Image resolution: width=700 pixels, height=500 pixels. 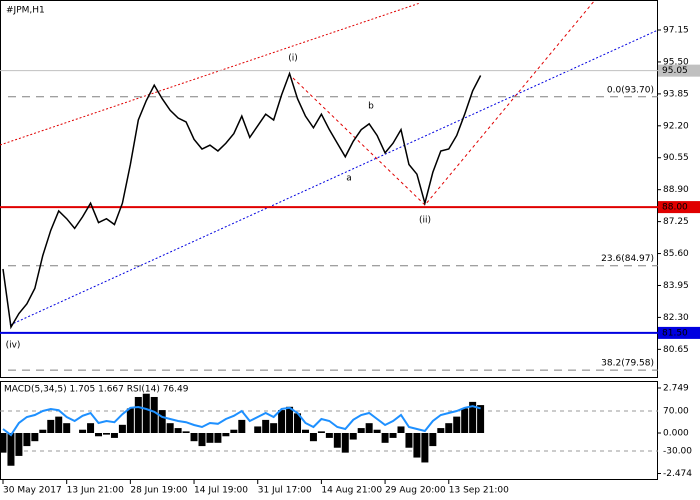 I want to click on x-tick-label: 14 Jul 19:00, so click(x=221, y=491).